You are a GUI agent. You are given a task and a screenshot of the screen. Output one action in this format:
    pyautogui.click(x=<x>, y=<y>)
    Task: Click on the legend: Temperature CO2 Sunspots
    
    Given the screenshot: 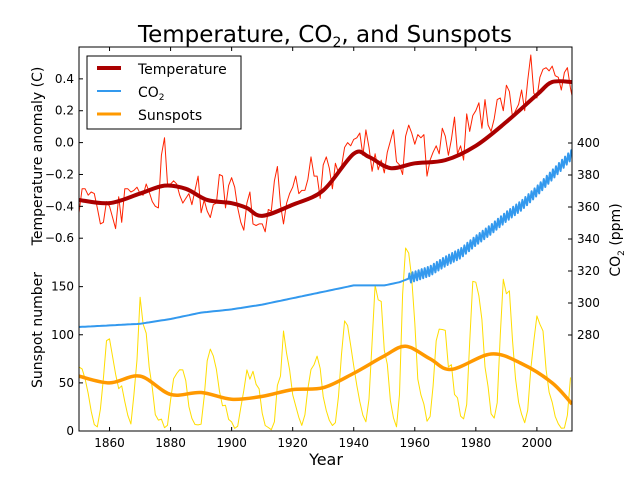 What is the action you would take?
    pyautogui.click(x=164, y=92)
    